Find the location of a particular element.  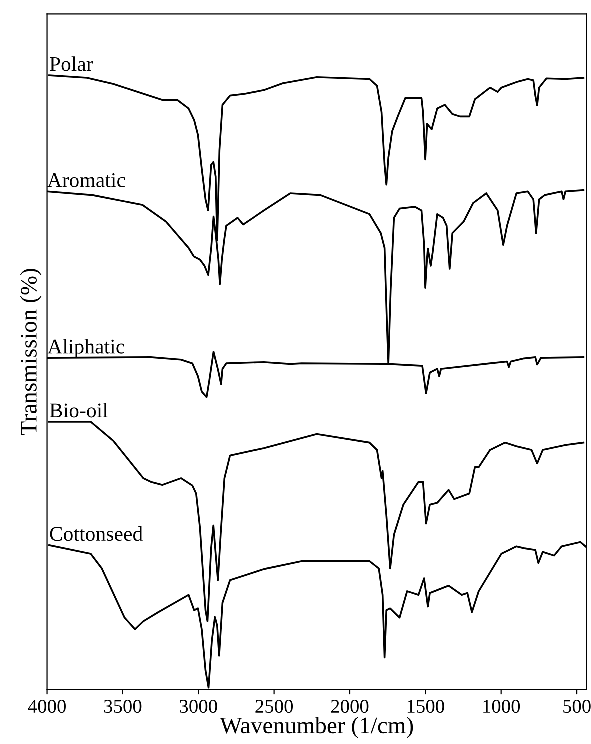

x-tick-label: 3500 is located at coordinates (123, 707).